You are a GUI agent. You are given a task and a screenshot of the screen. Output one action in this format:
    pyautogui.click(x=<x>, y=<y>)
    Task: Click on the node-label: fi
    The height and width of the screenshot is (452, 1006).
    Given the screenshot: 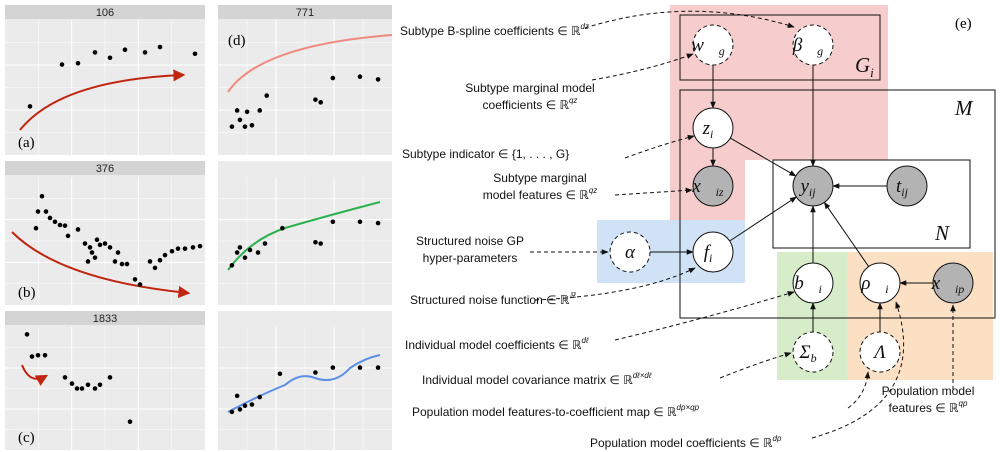 What is the action you would take?
    pyautogui.click(x=708, y=253)
    